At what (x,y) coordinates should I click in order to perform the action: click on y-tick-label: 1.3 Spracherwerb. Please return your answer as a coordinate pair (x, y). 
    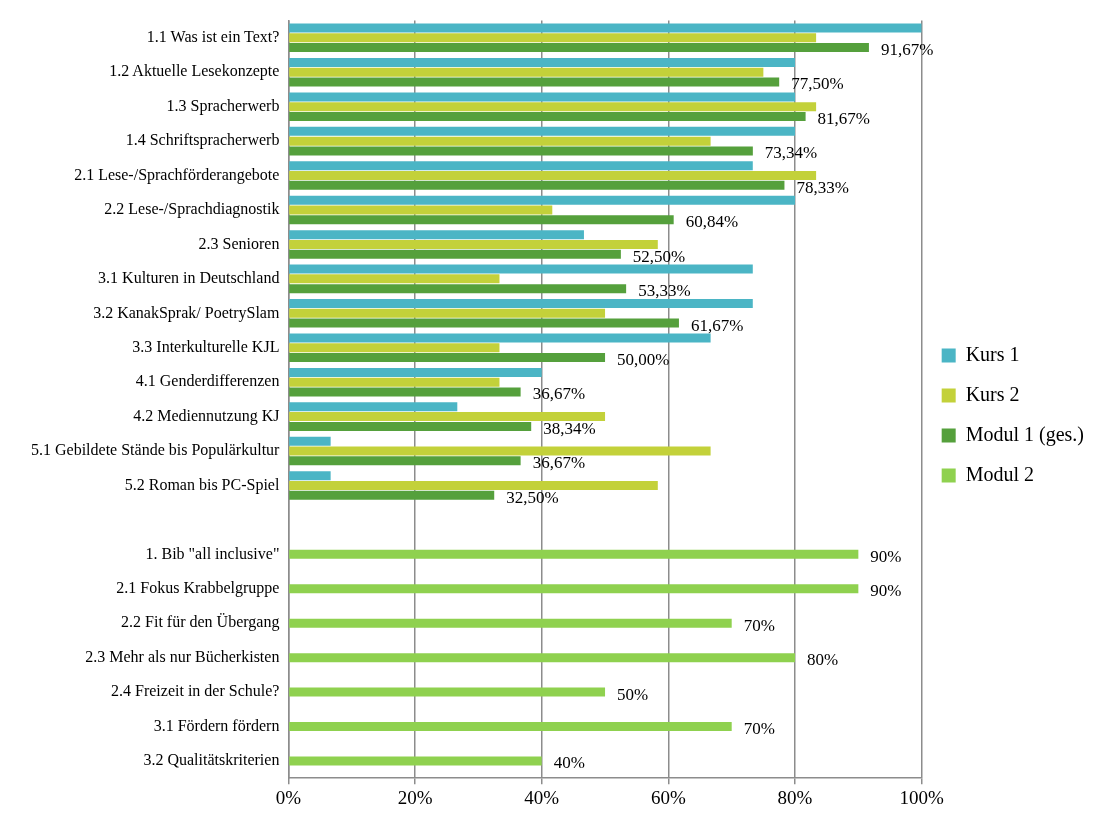
    Looking at the image, I should click on (223, 105).